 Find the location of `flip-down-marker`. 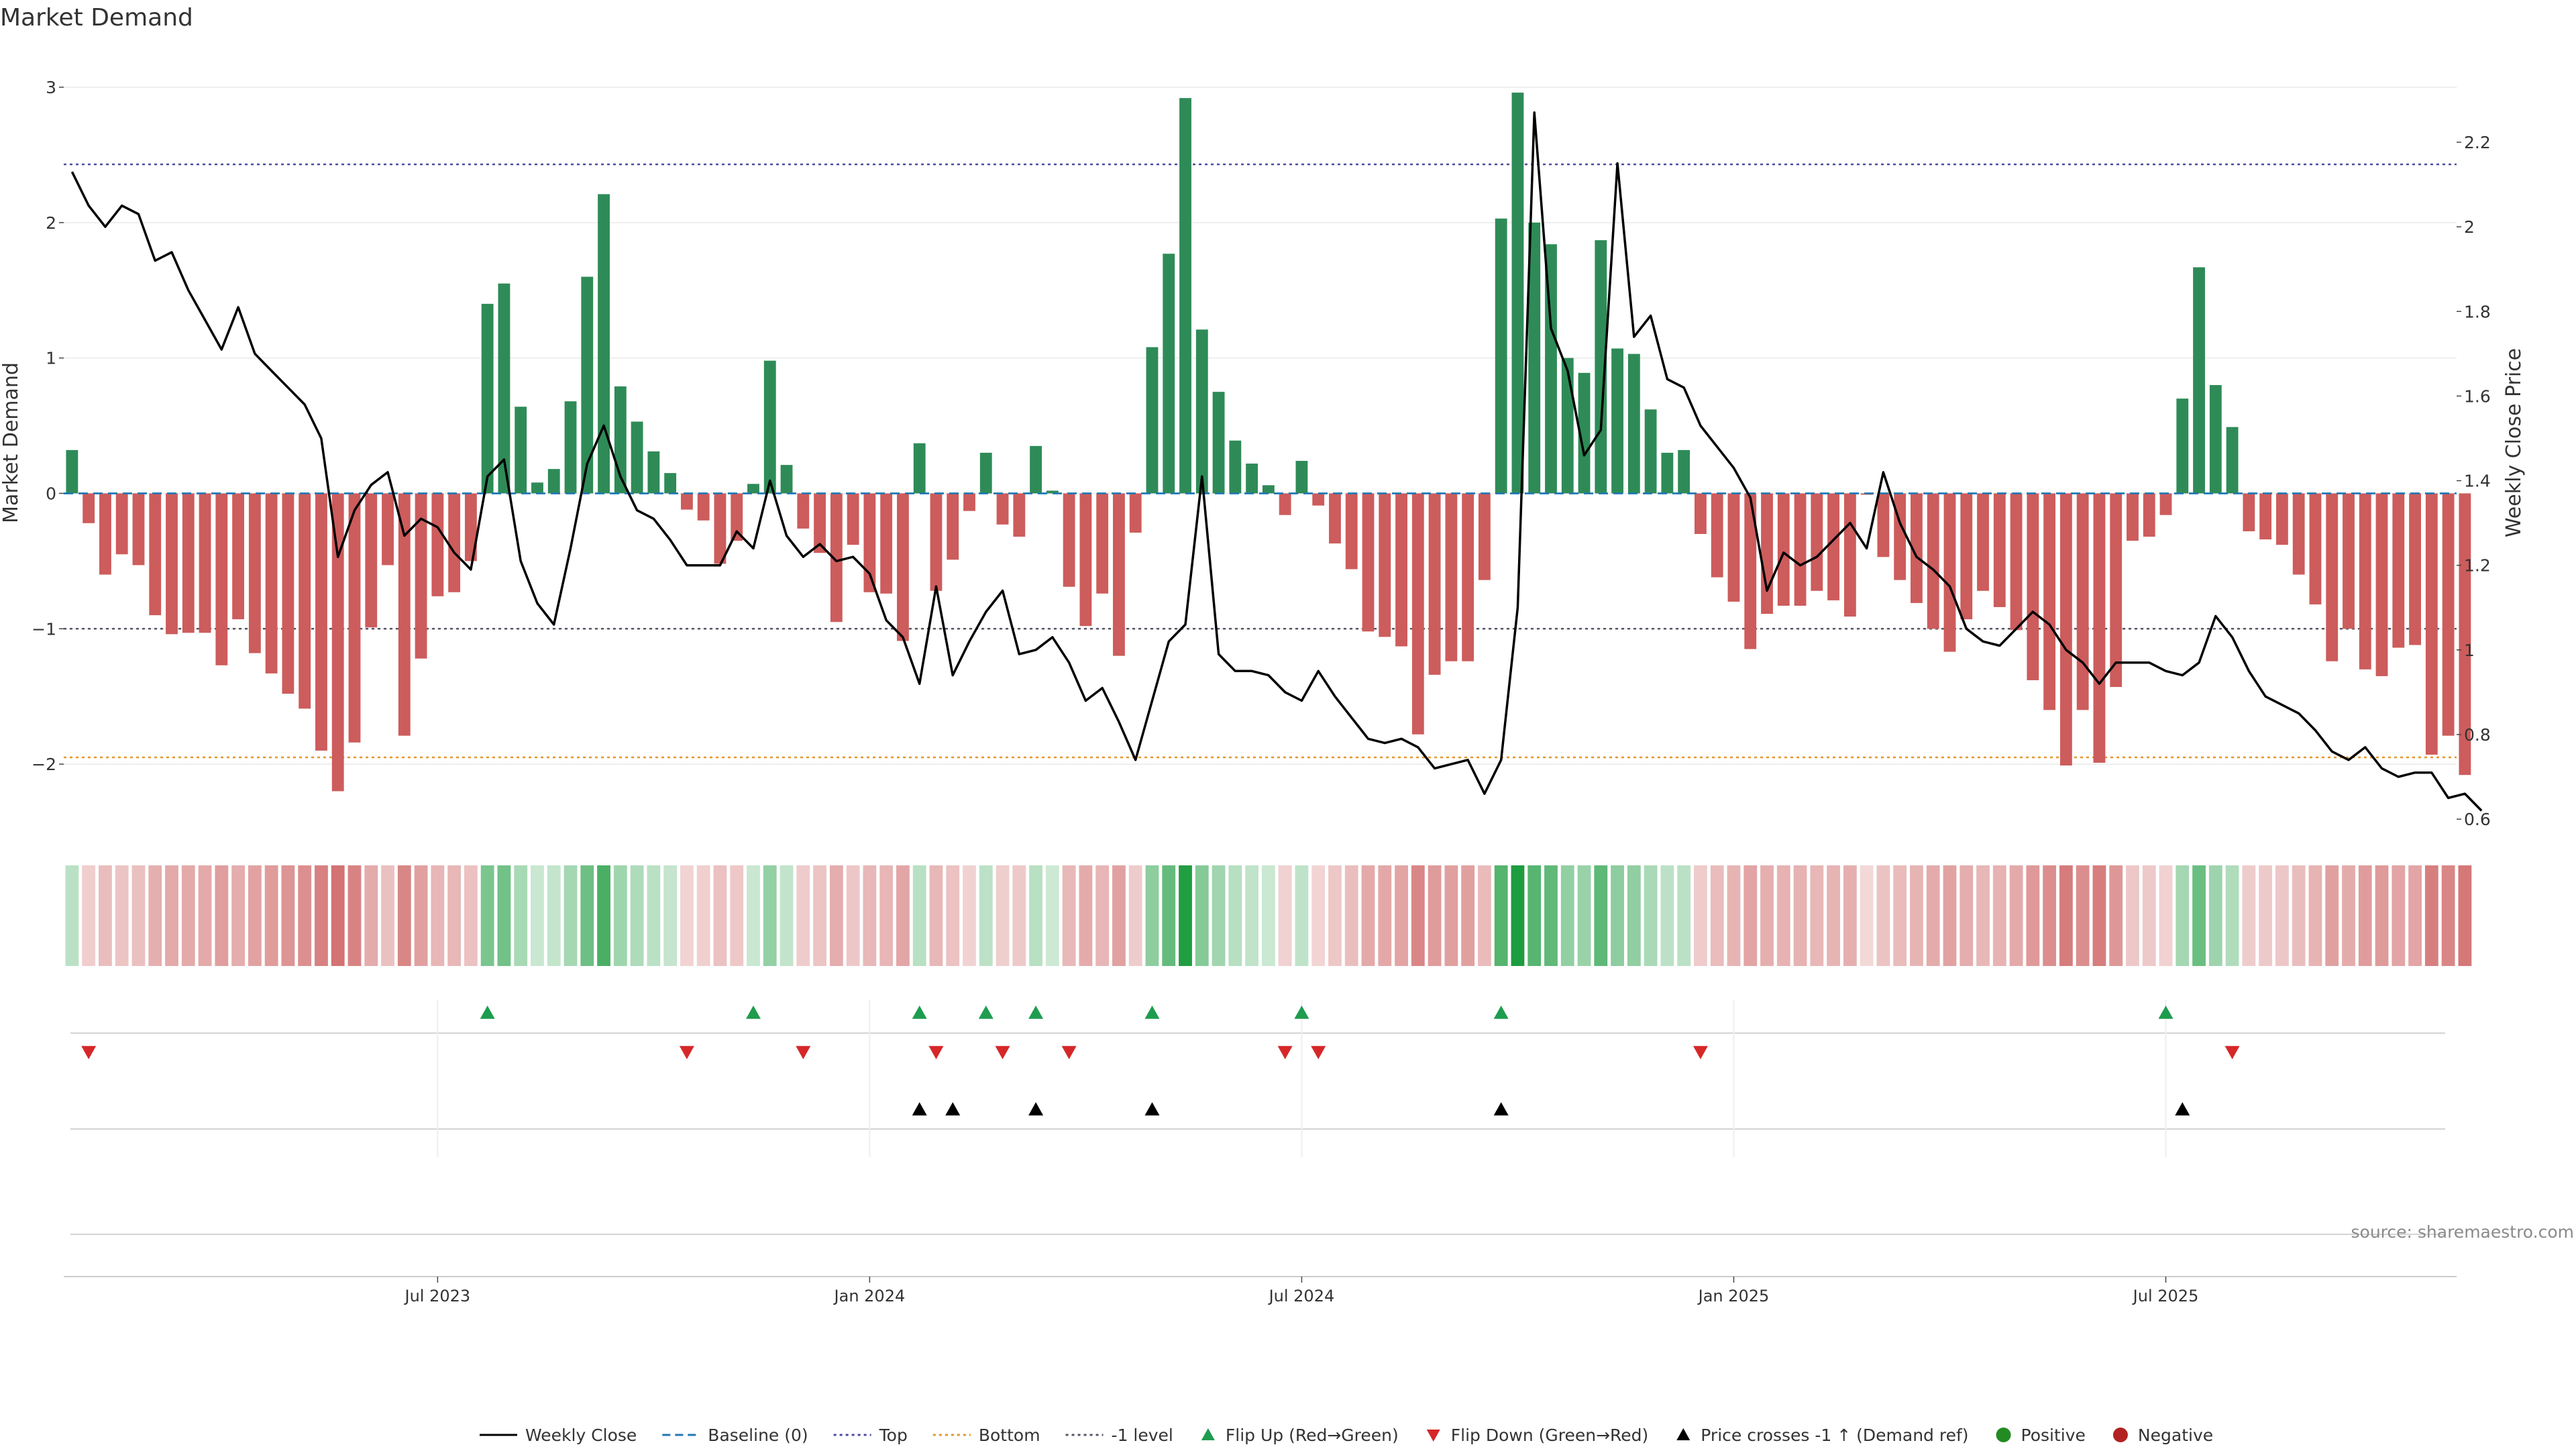

flip-down-marker is located at coordinates (1318, 1052).